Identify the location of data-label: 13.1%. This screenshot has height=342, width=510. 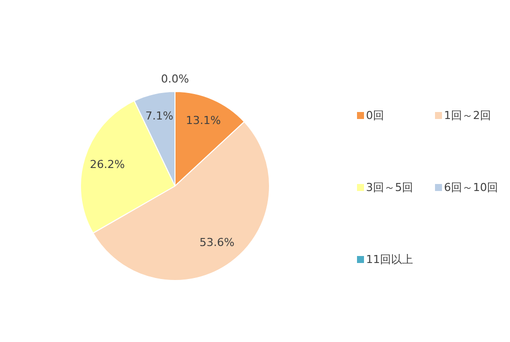
(203, 120).